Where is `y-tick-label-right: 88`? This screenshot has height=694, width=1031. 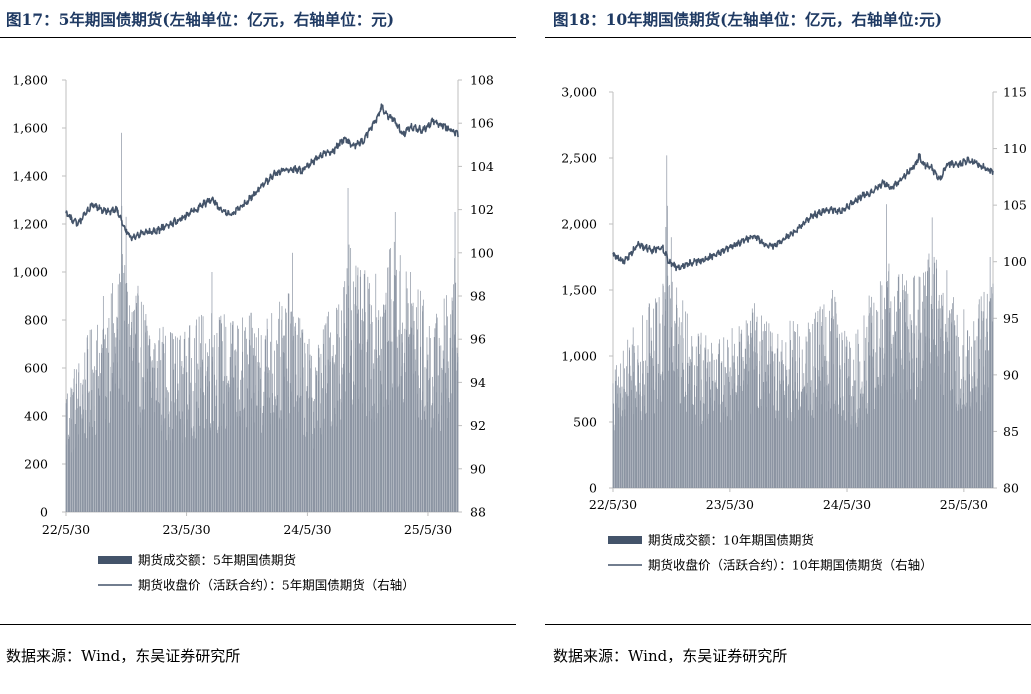
y-tick-label-right: 88 is located at coordinates (478, 512).